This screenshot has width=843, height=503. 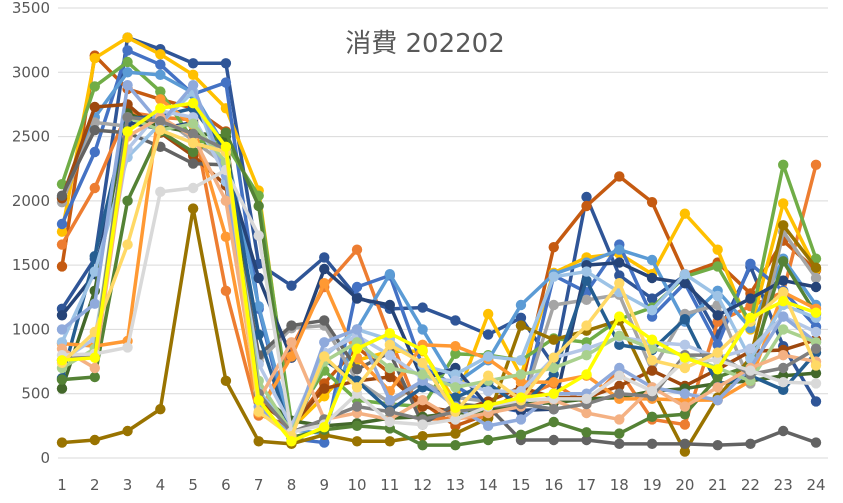 I want to click on y-tick-label: 2000, so click(x=31, y=201).